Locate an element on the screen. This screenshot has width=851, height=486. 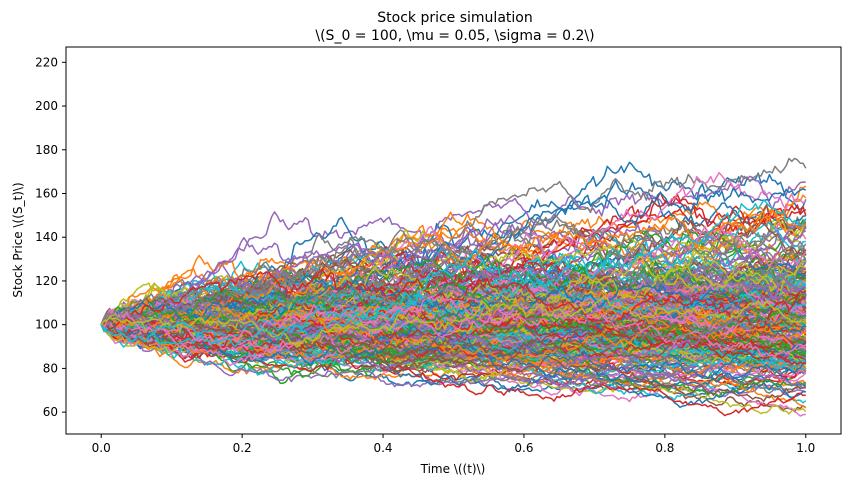
y-tick-label: 200 is located at coordinates (46, 106).